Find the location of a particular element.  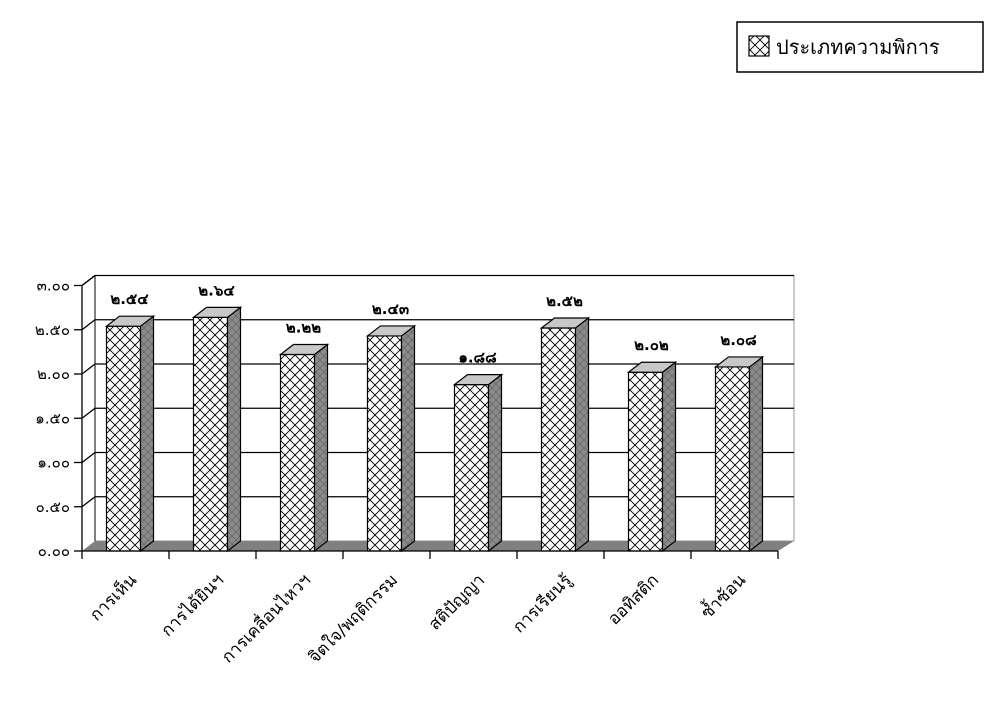

x-tick-label: การเคลื่อนไหวฯ is located at coordinates (265, 617).